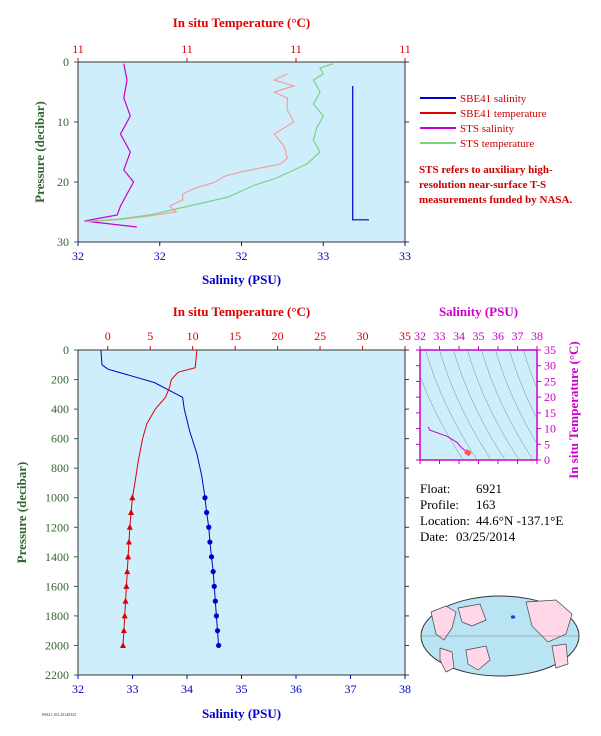 The height and width of the screenshot is (736, 601). What do you see at coordinates (60, 380) in the screenshot?
I see `y-tick-label: 200` at bounding box center [60, 380].